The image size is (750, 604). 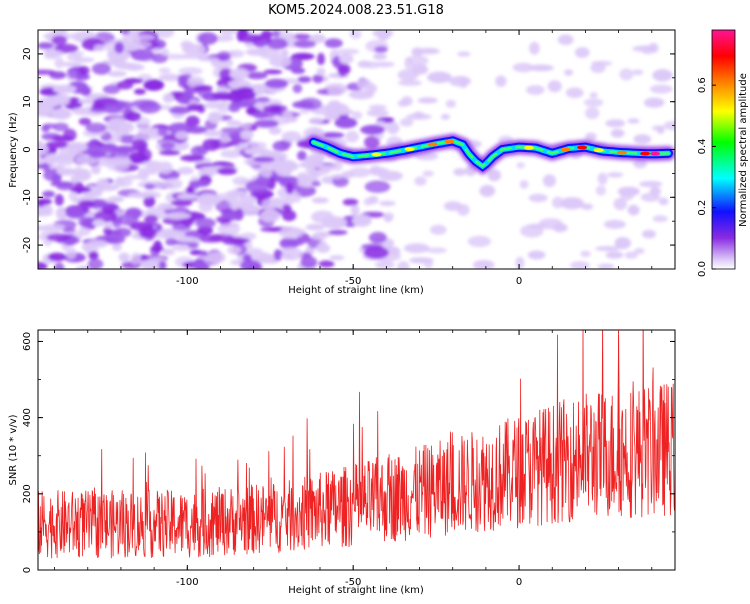 I want to click on snr-y-tick-label: 600, so click(x=27, y=341).